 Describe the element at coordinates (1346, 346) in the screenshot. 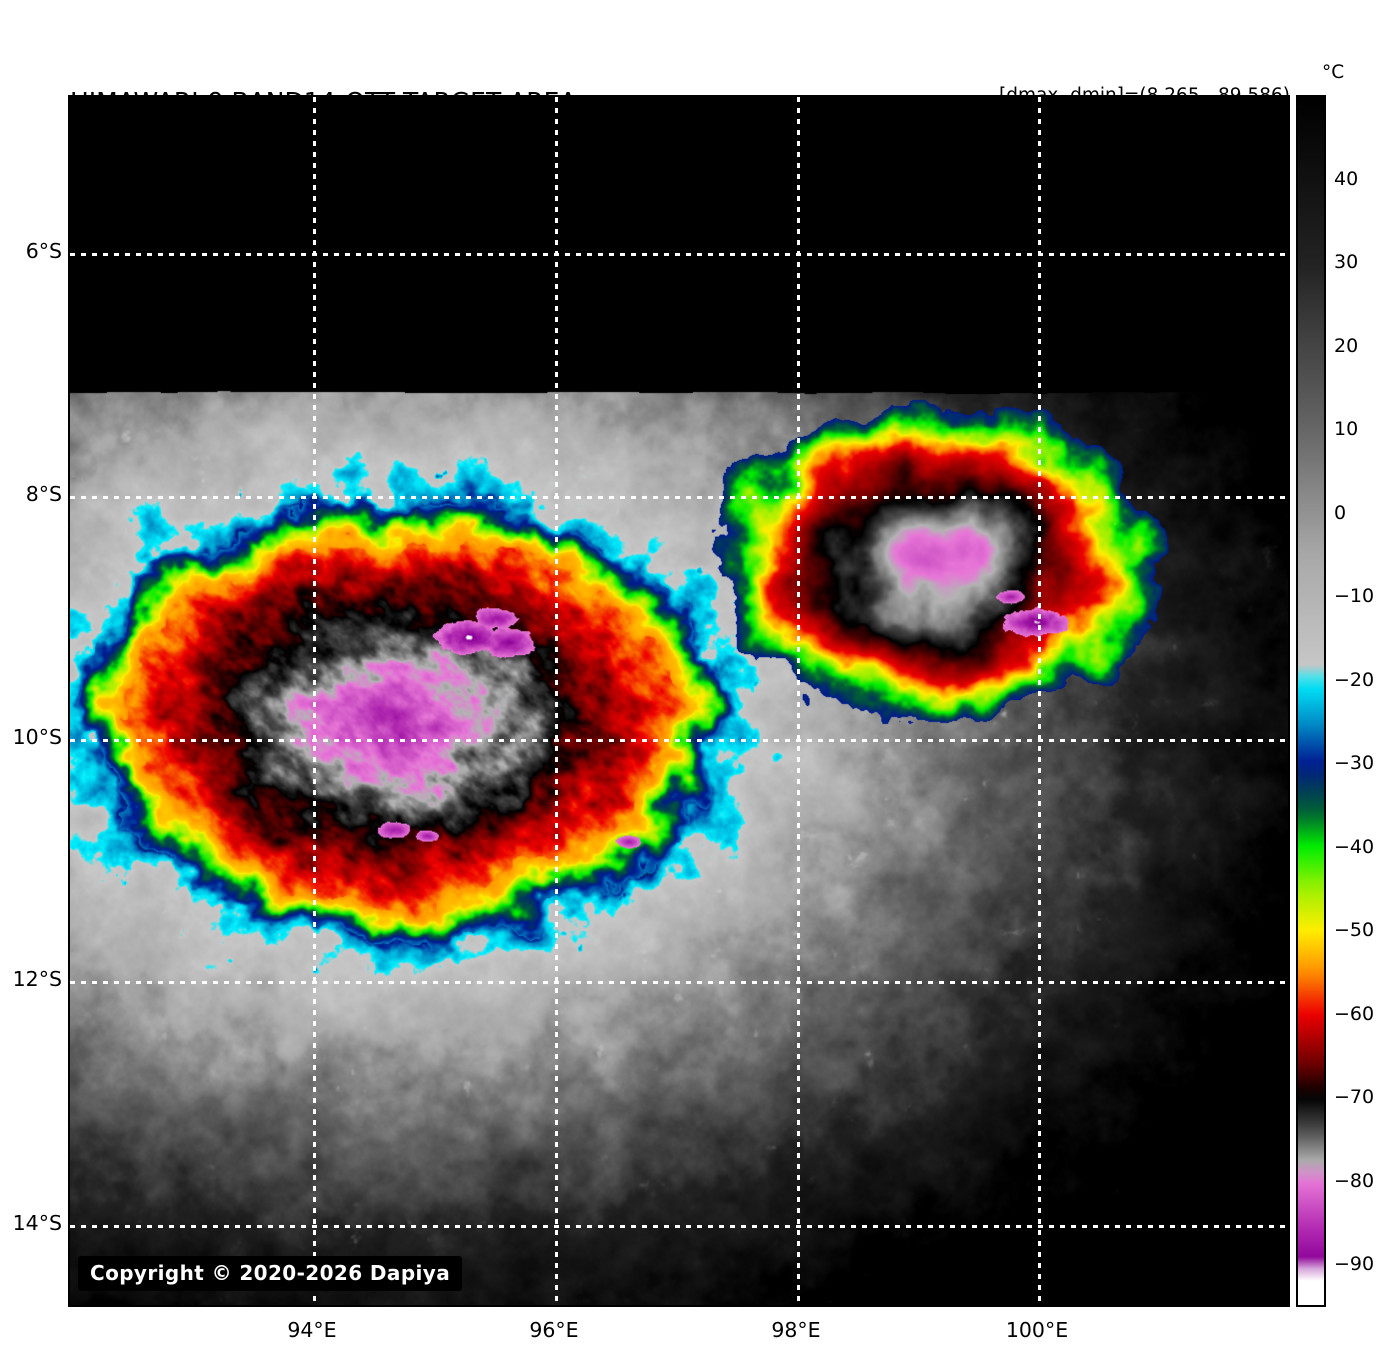

I see `colorbar-tick-label: 20` at that location.